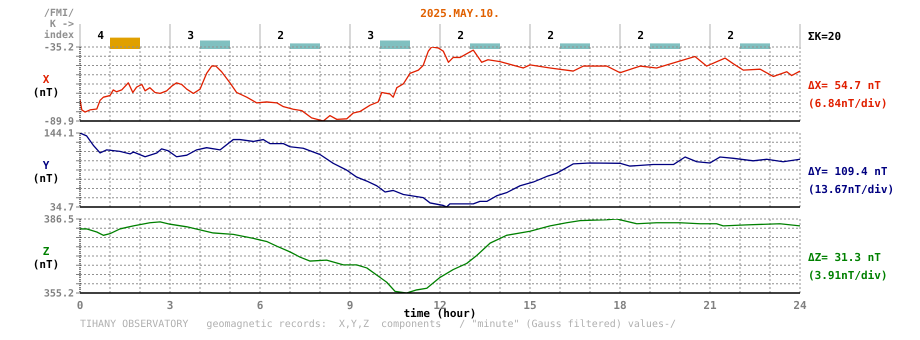 This screenshot has height=340, width=920. Describe the element at coordinates (59, 122) in the screenshot. I see `y-tick-label: -89.9` at that location.